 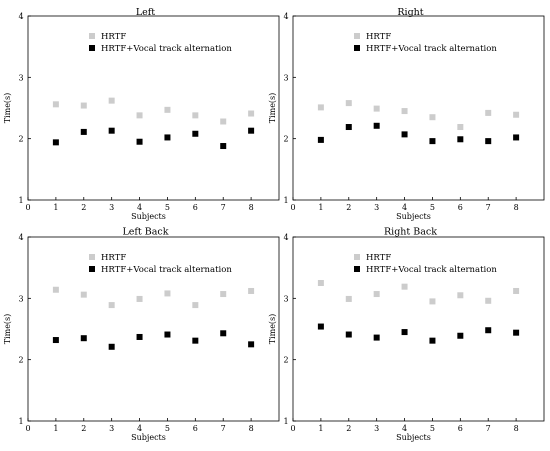 I want to click on legend-label: HRTF, so click(x=378, y=37).